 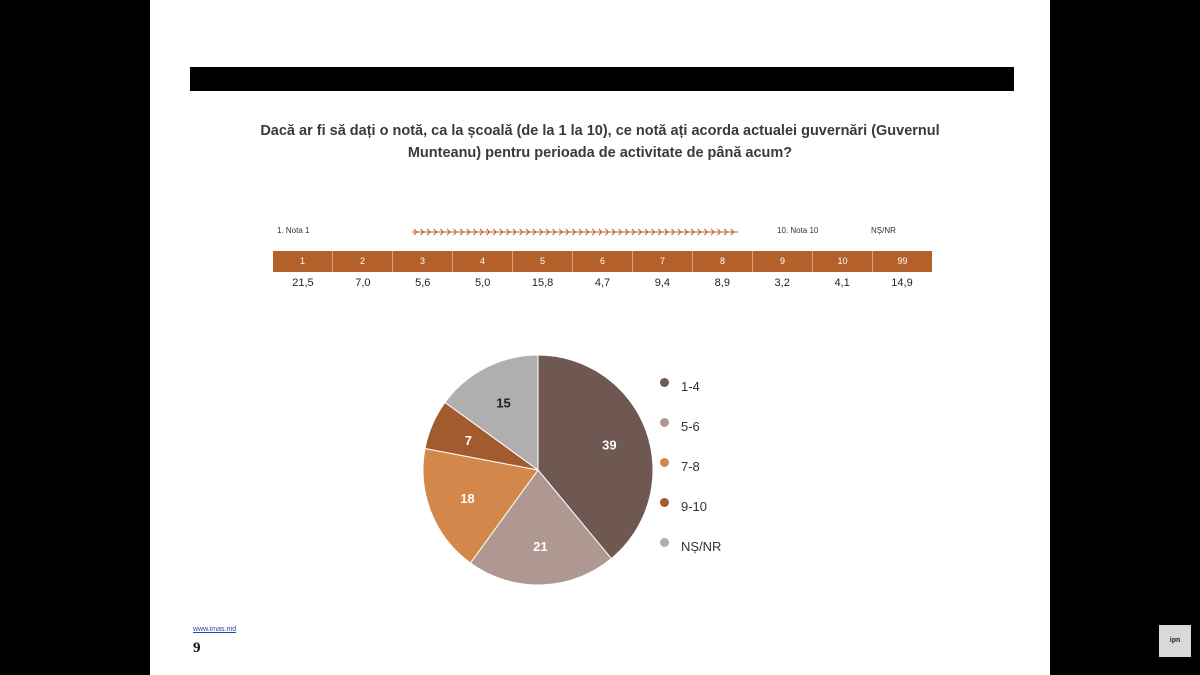 I want to click on grade-value-cell: 14,9, so click(x=902, y=283).